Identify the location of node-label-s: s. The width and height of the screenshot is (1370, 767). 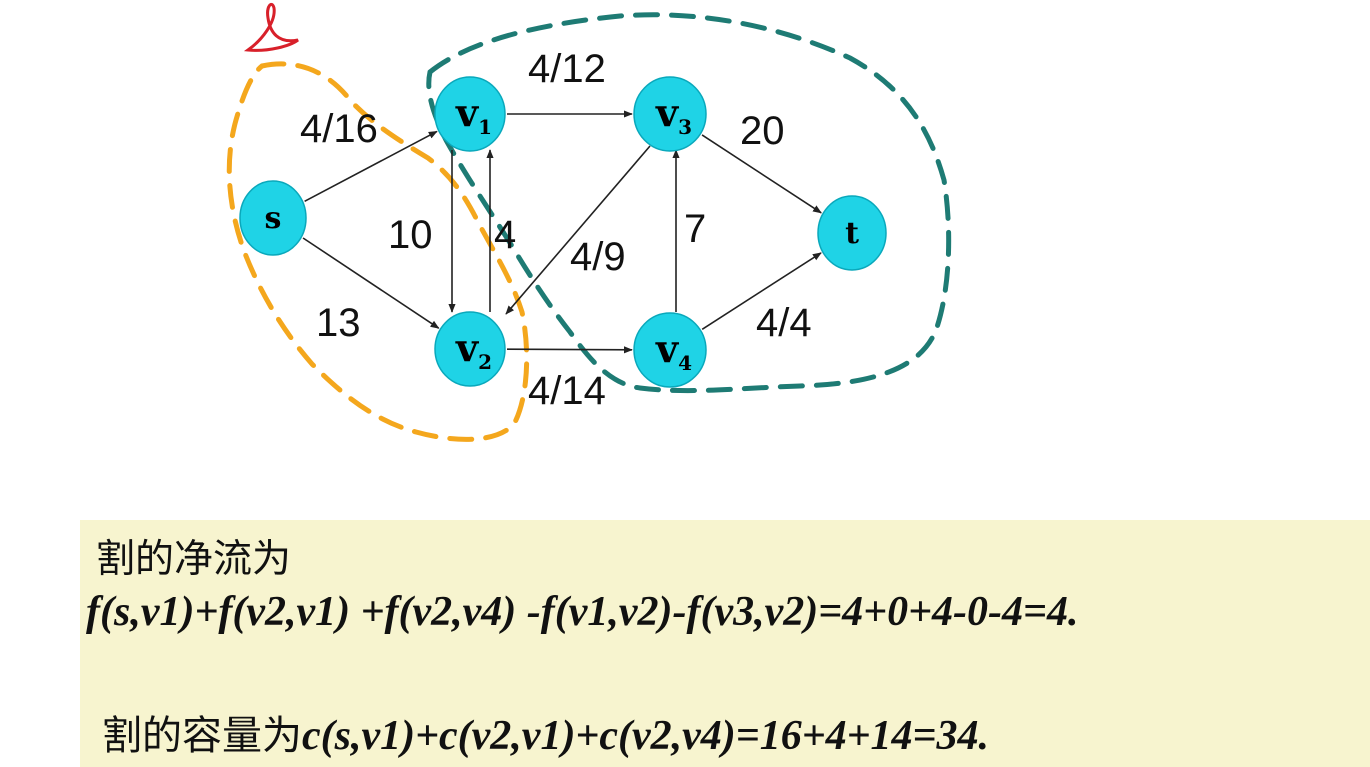
(273, 218).